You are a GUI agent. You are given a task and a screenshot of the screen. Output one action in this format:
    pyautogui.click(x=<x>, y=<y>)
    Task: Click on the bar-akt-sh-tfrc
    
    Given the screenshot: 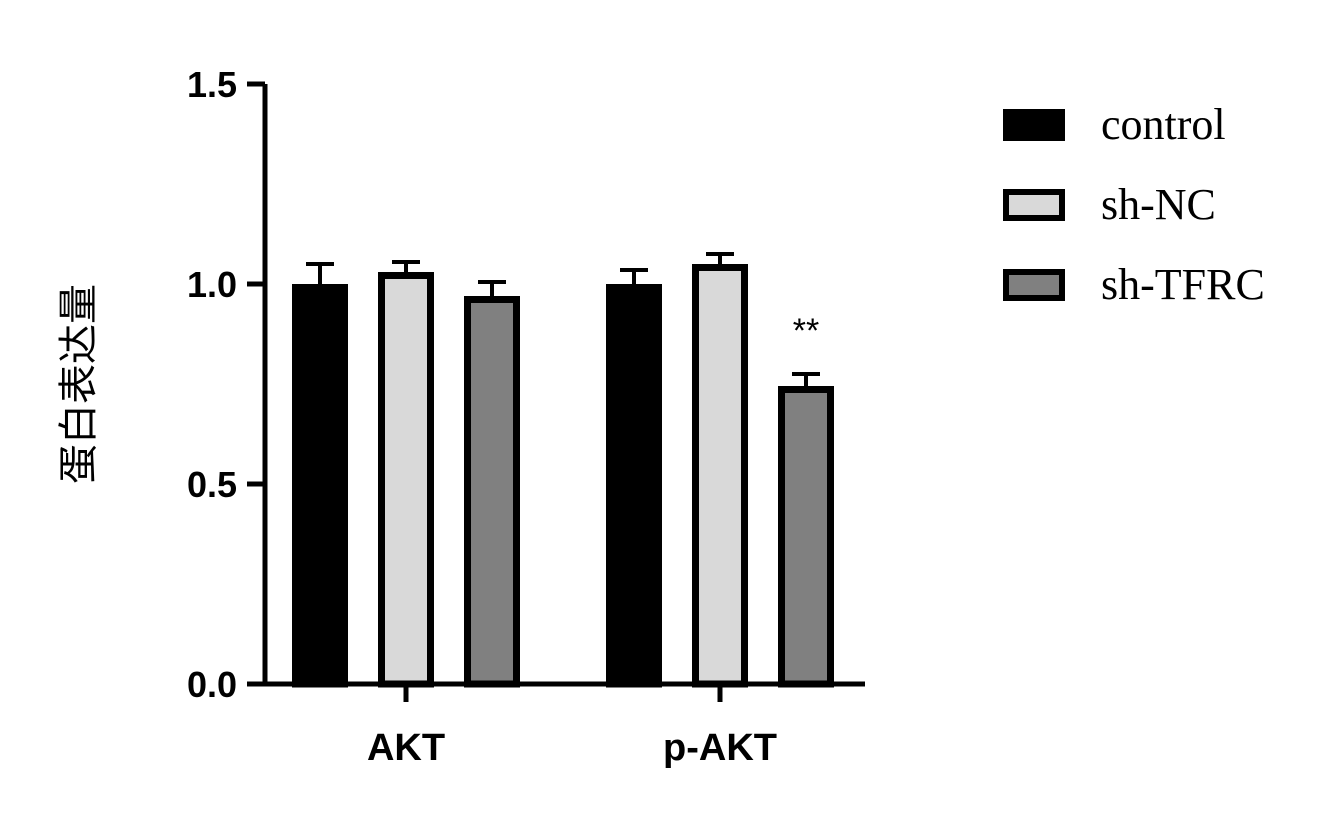 What is the action you would take?
    pyautogui.click(x=492, y=492)
    